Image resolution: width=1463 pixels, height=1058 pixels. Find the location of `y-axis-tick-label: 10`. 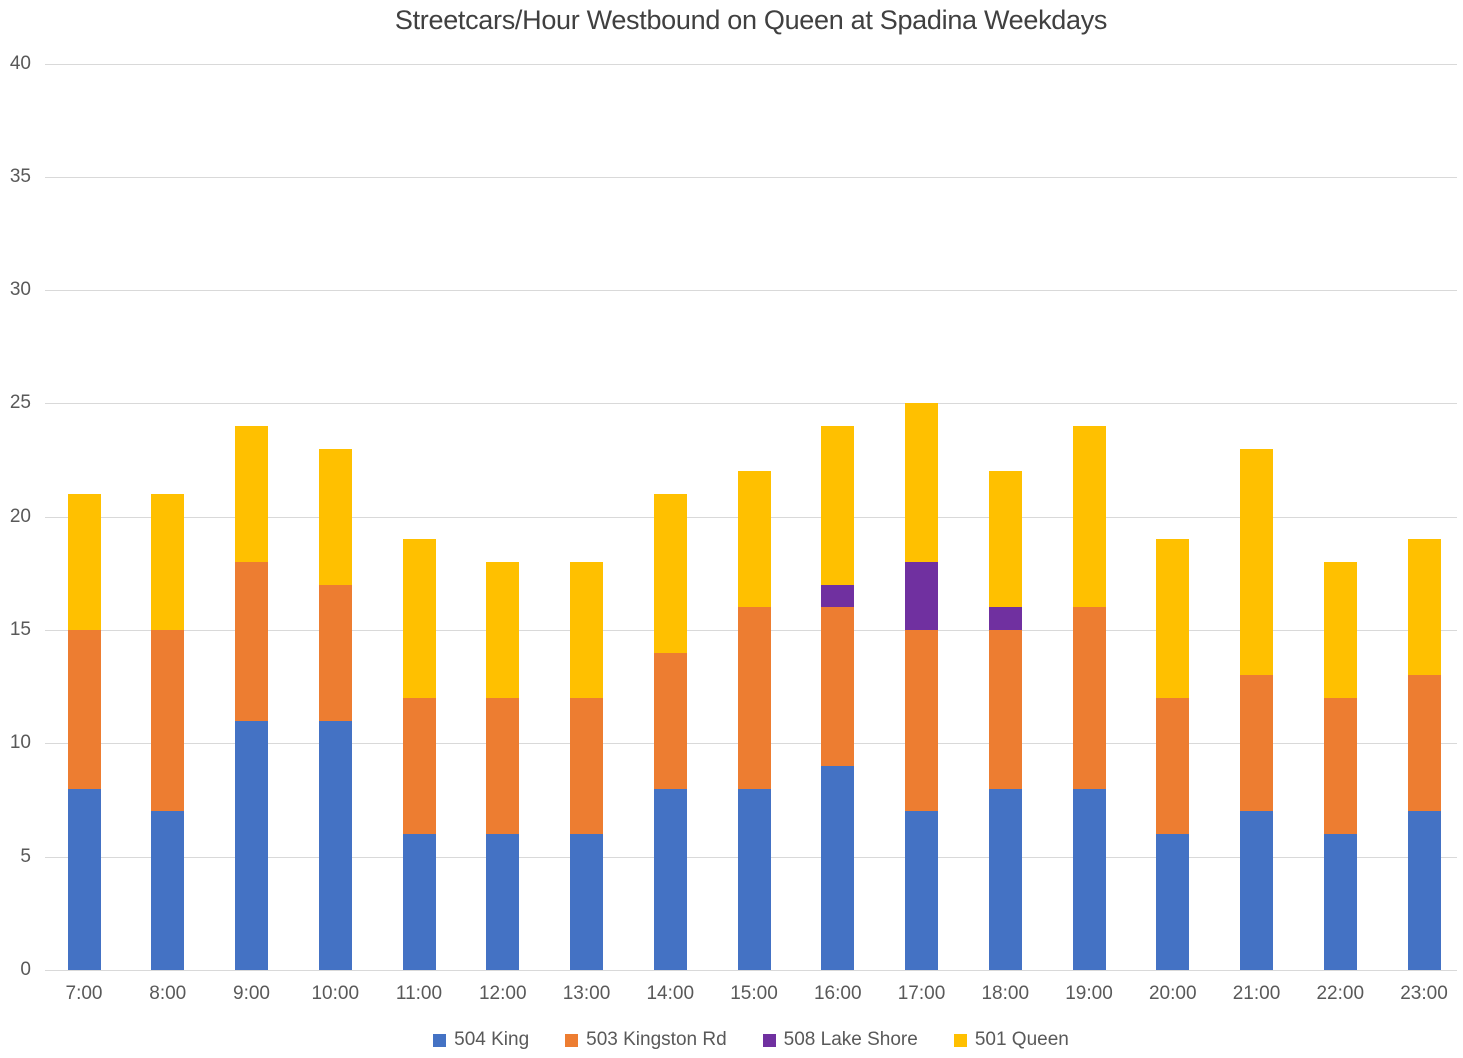

y-axis-tick-label: 10 is located at coordinates (20, 742).